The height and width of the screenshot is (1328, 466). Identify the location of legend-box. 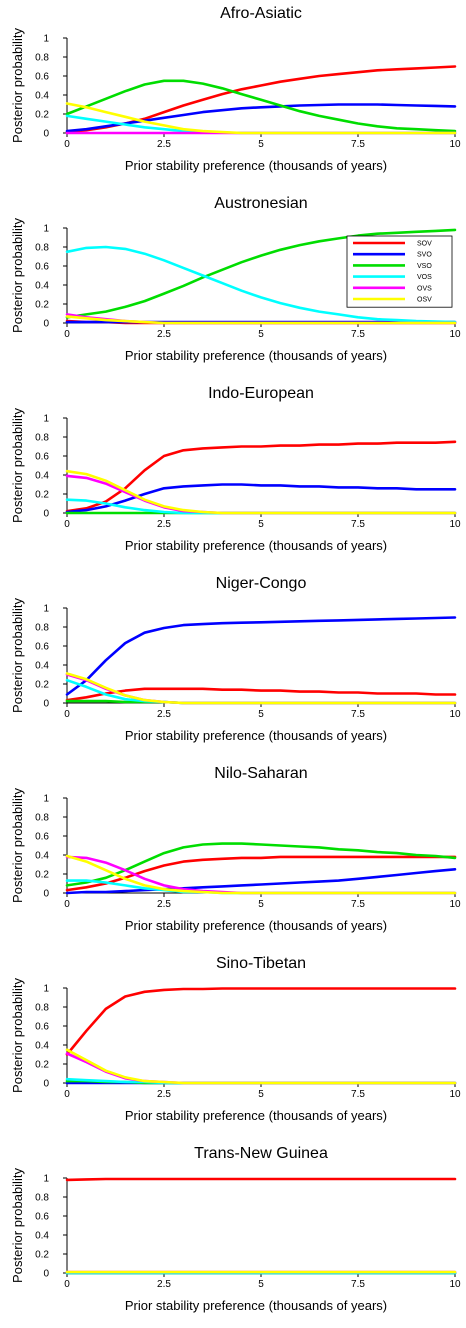
(399, 271).